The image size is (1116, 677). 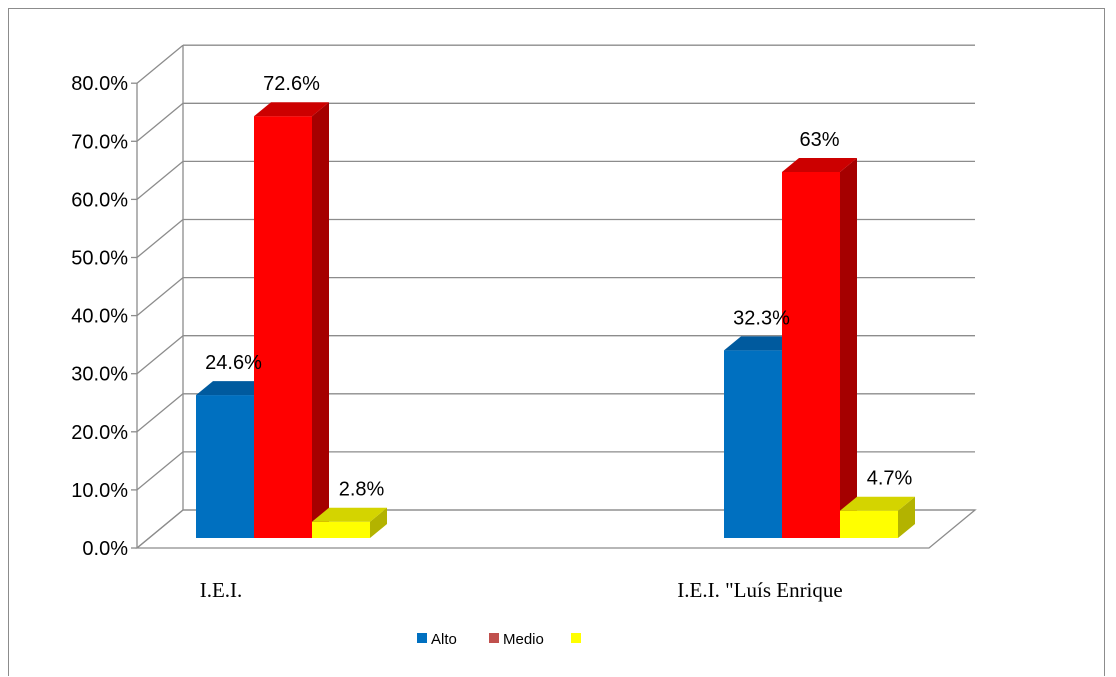 I want to click on legend-label: Alto, so click(x=444, y=639).